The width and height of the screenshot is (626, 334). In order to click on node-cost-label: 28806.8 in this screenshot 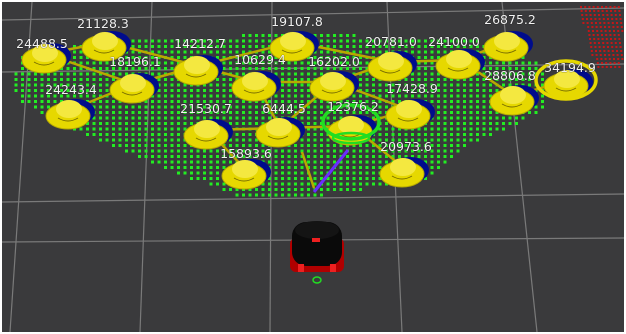, I will do `click(510, 75)`.